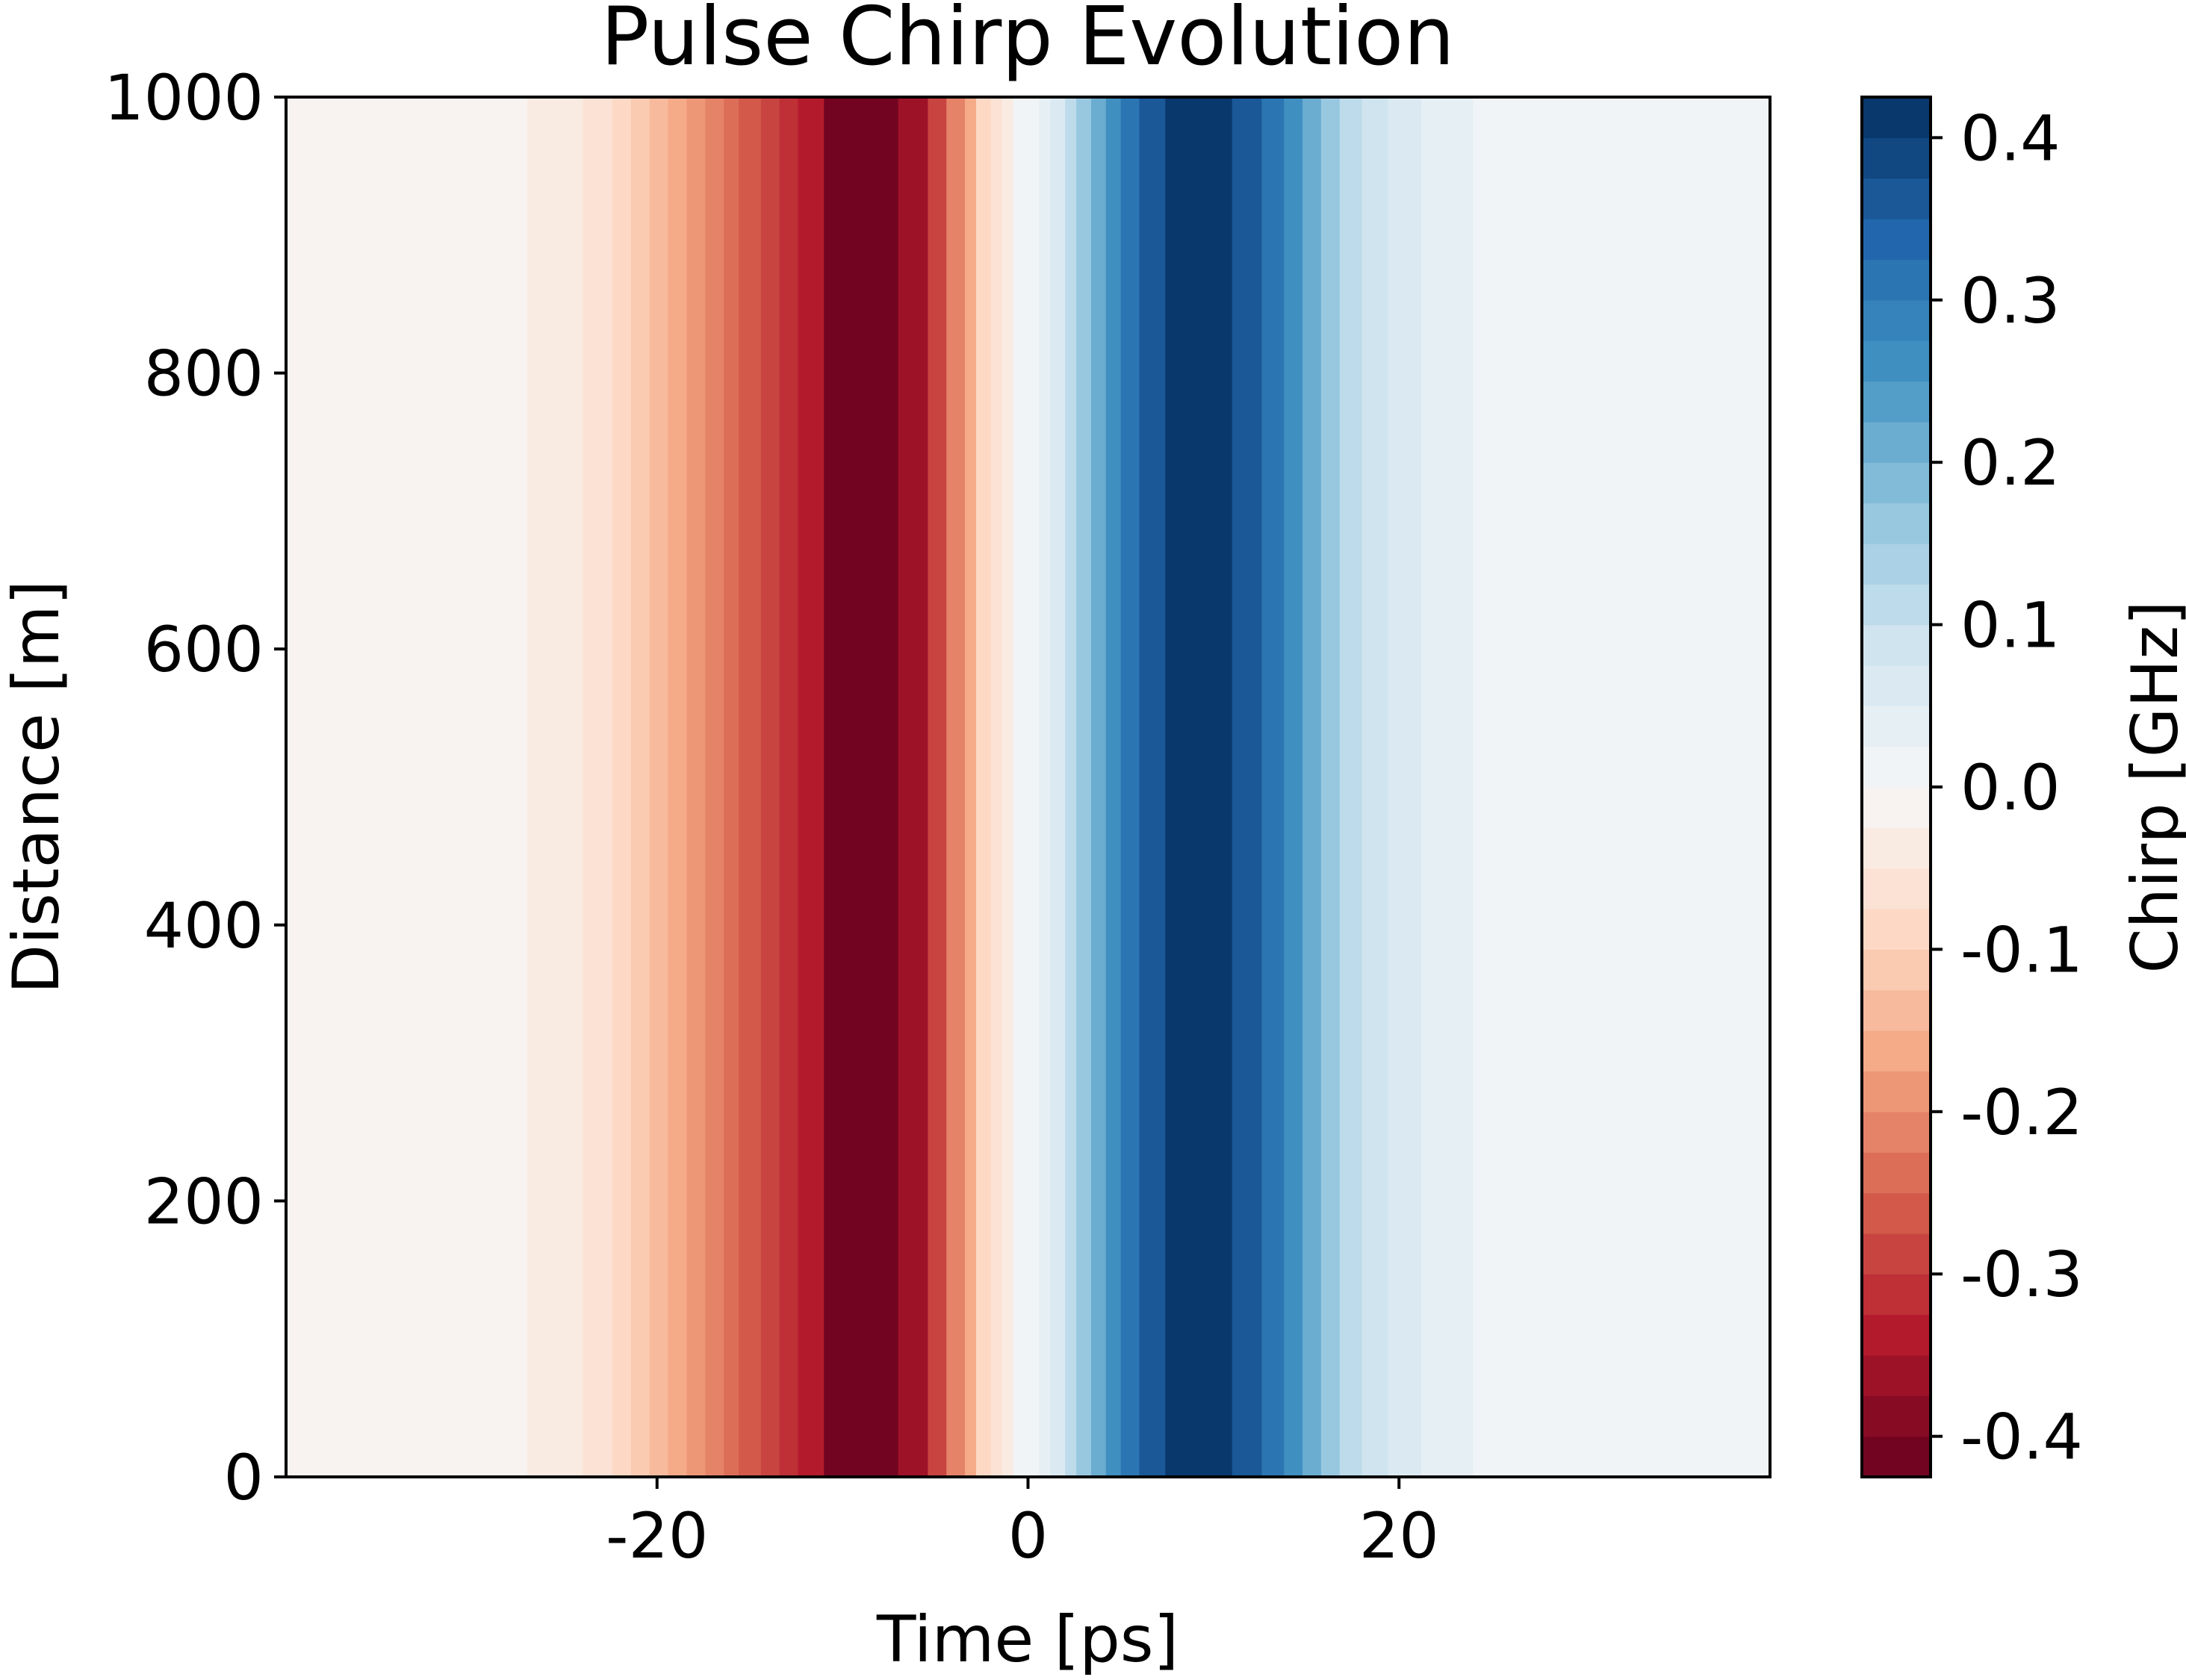  I want to click on y-tick-label: 800, so click(204, 374).